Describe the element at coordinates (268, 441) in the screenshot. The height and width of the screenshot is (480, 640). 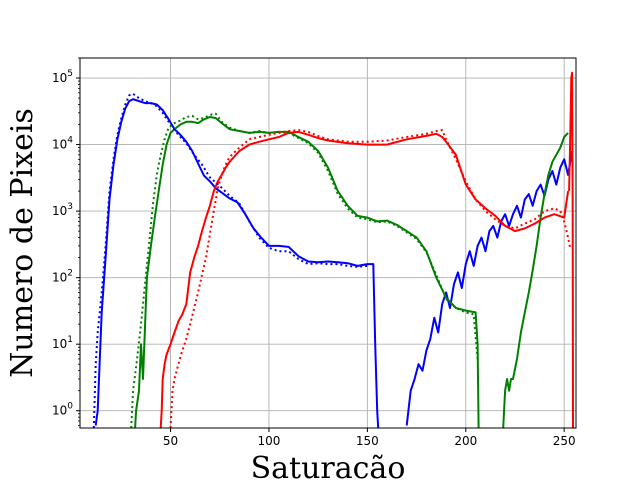
I see `x-tick-label: 100` at that location.